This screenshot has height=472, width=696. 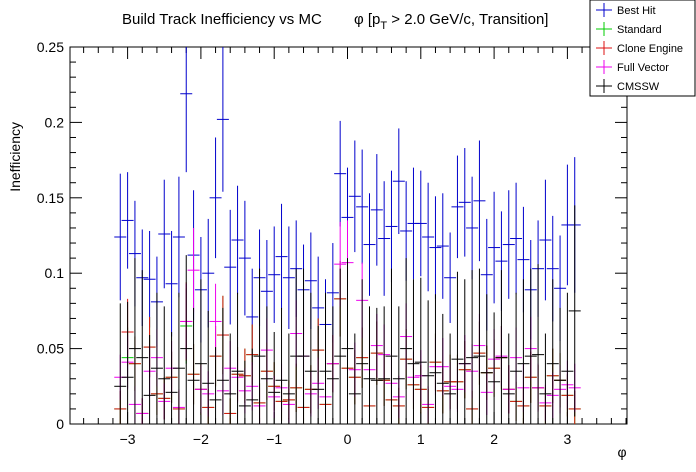 I want to click on y-axis-label: Inefficiency, so click(x=15, y=157).